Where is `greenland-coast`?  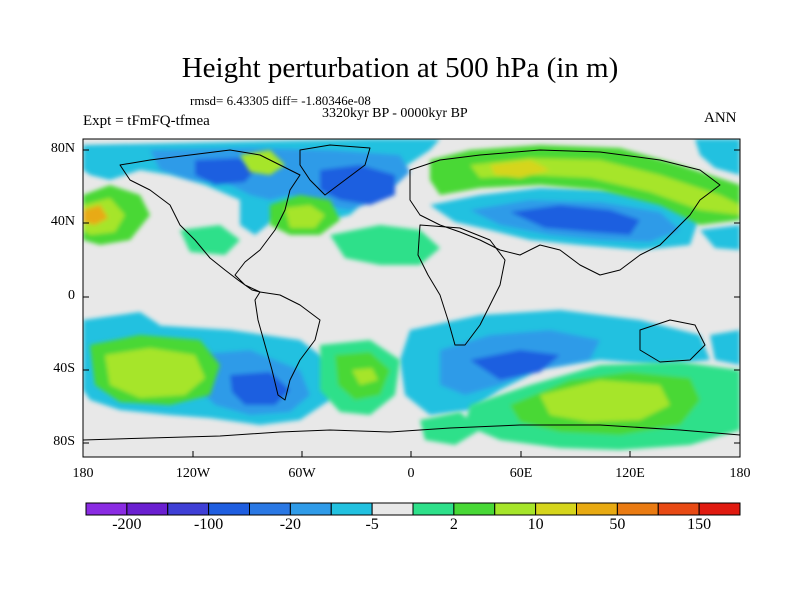
greenland-coast is located at coordinates (335, 170).